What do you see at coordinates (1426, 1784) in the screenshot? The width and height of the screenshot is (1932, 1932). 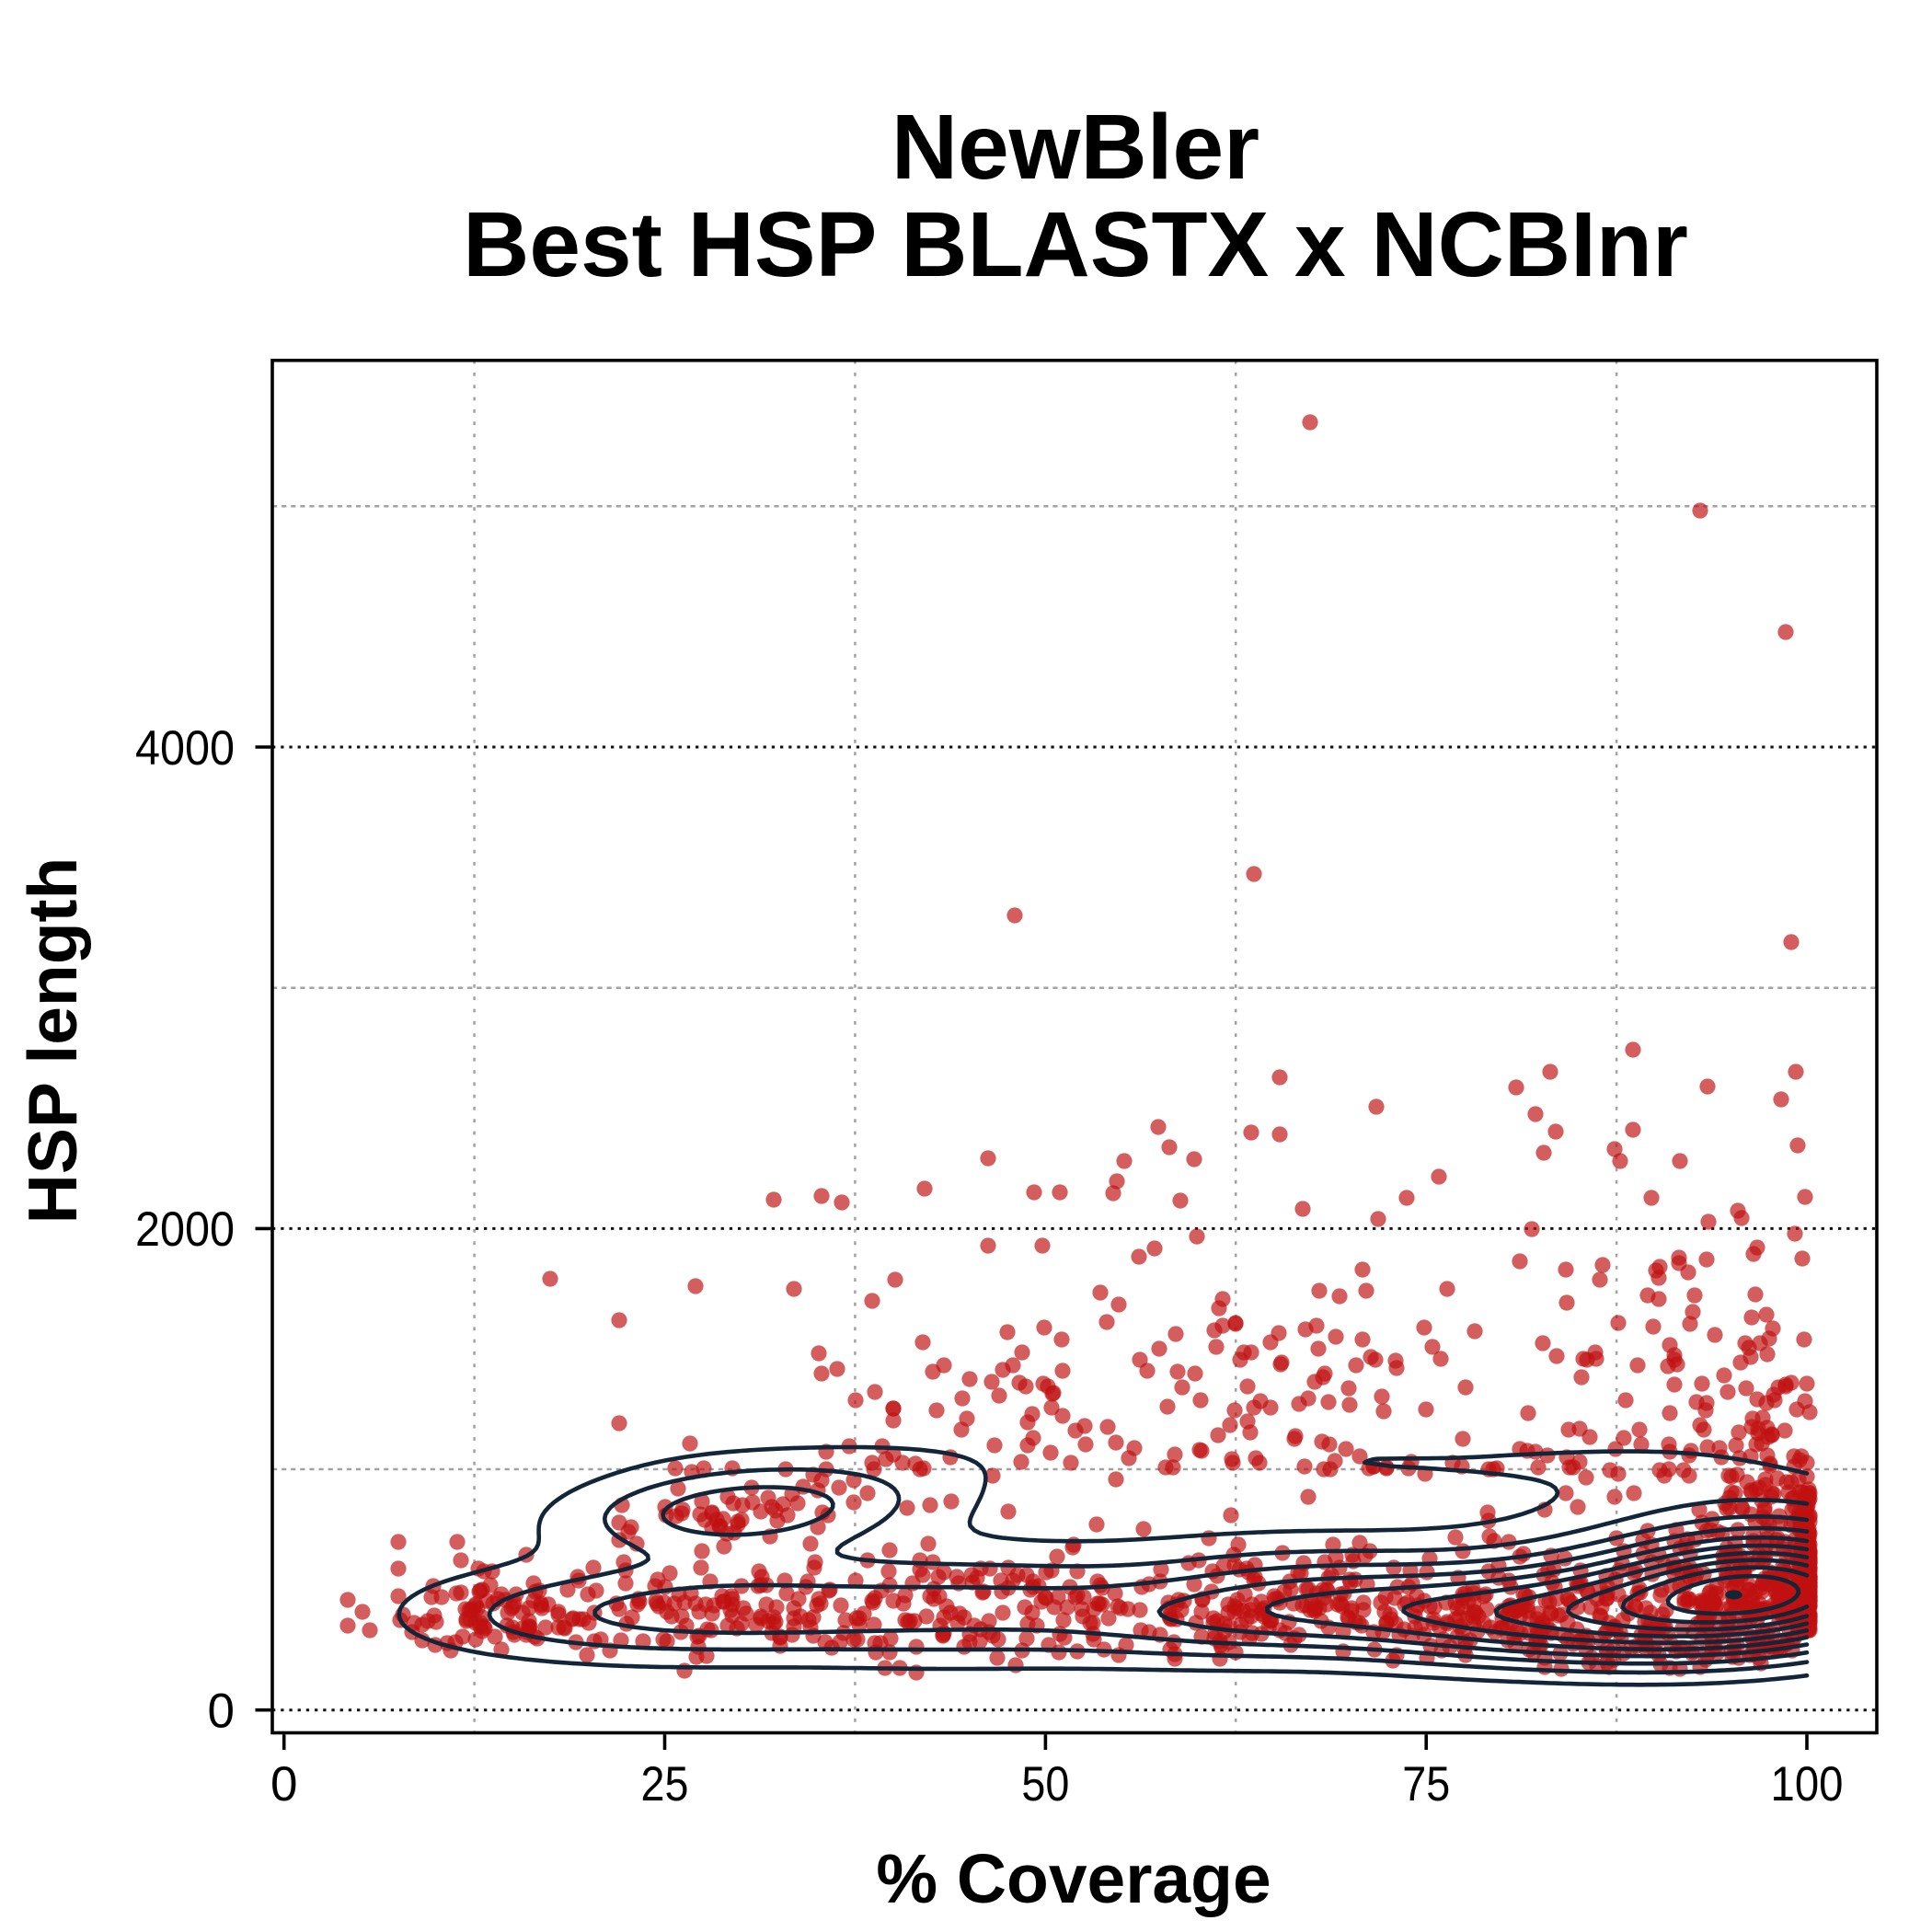 I see `svg-text: 75` at bounding box center [1426, 1784].